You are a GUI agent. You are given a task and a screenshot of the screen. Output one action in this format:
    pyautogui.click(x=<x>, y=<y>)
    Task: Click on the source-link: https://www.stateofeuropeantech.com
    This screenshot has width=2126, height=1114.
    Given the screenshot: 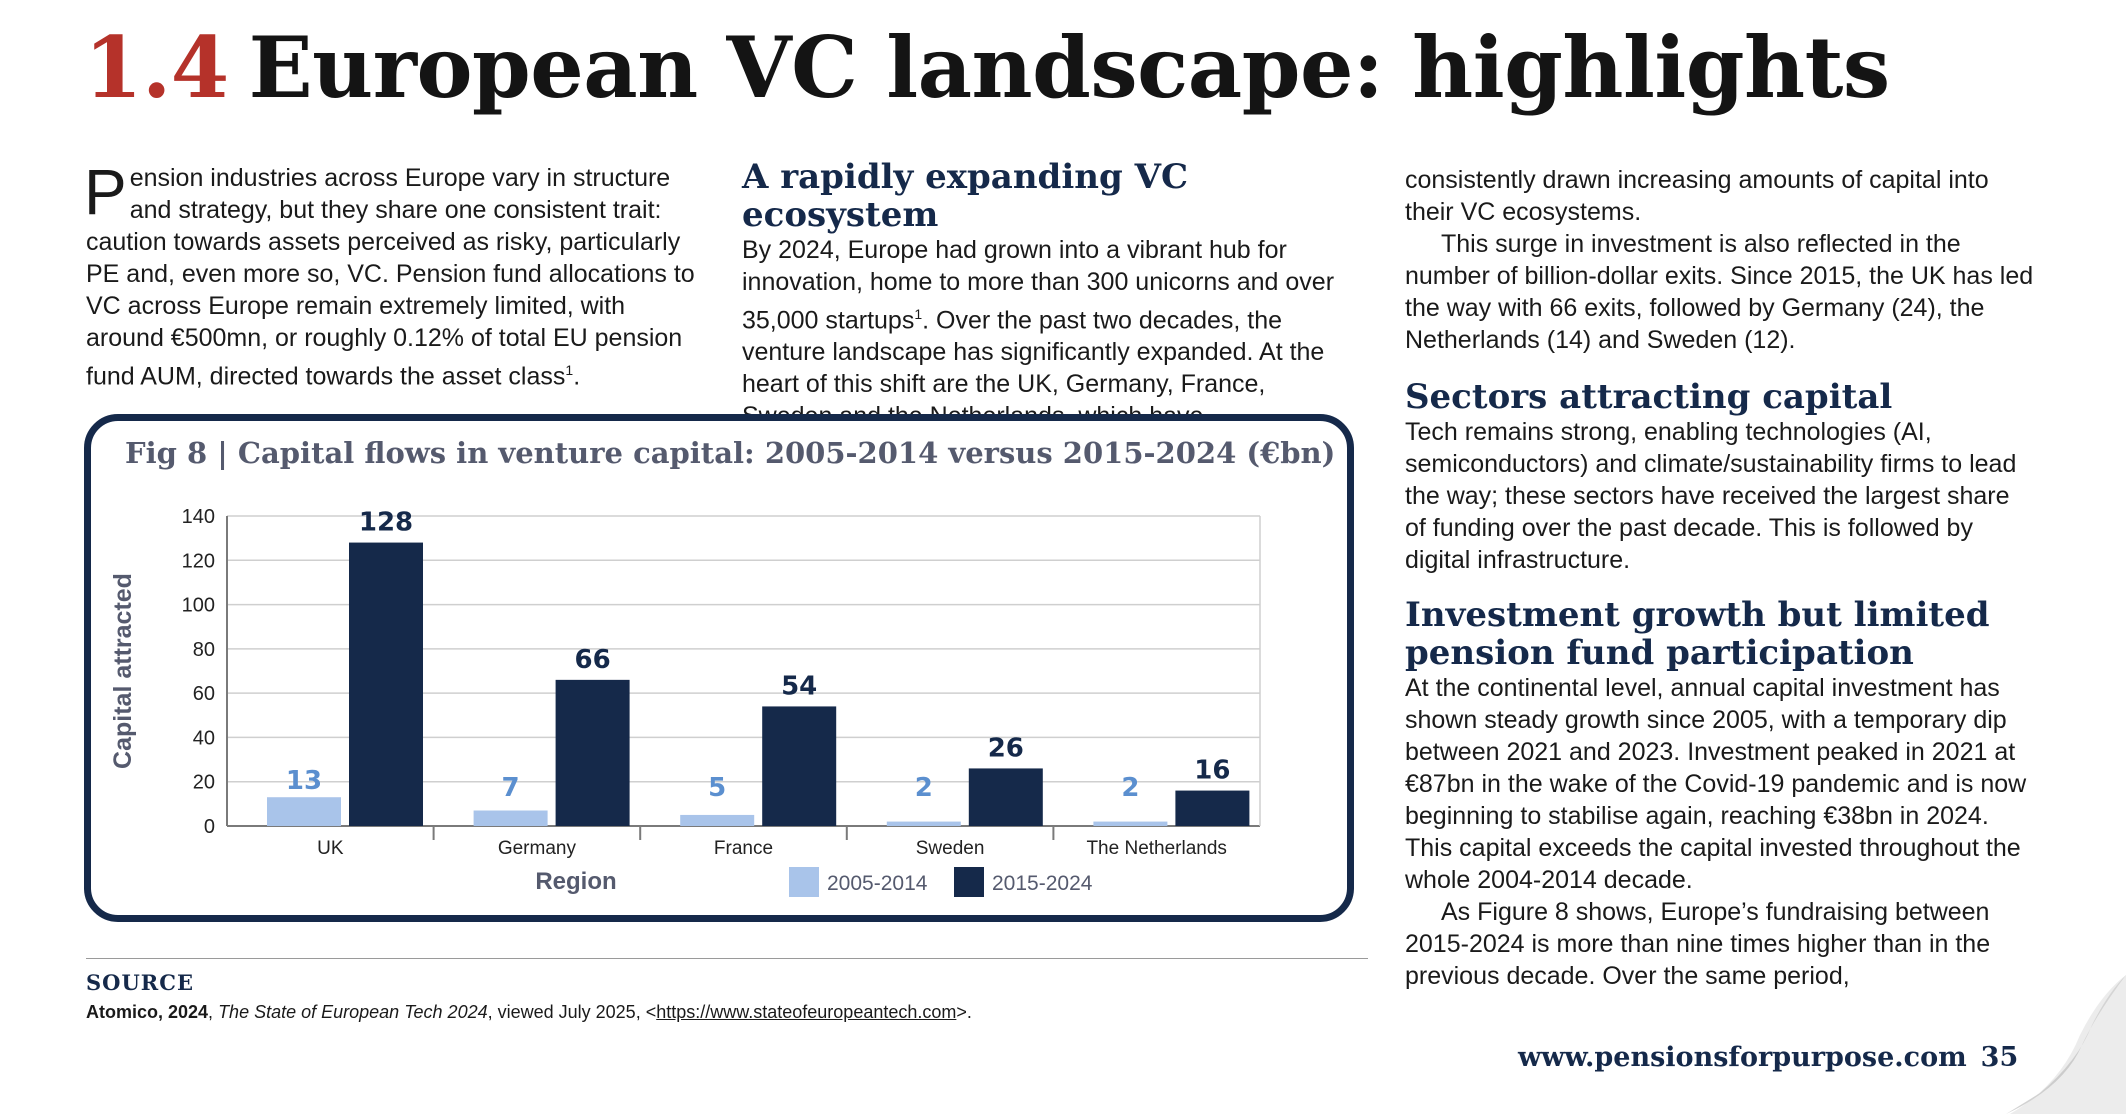 What is the action you would take?
    pyautogui.click(x=806, y=1012)
    